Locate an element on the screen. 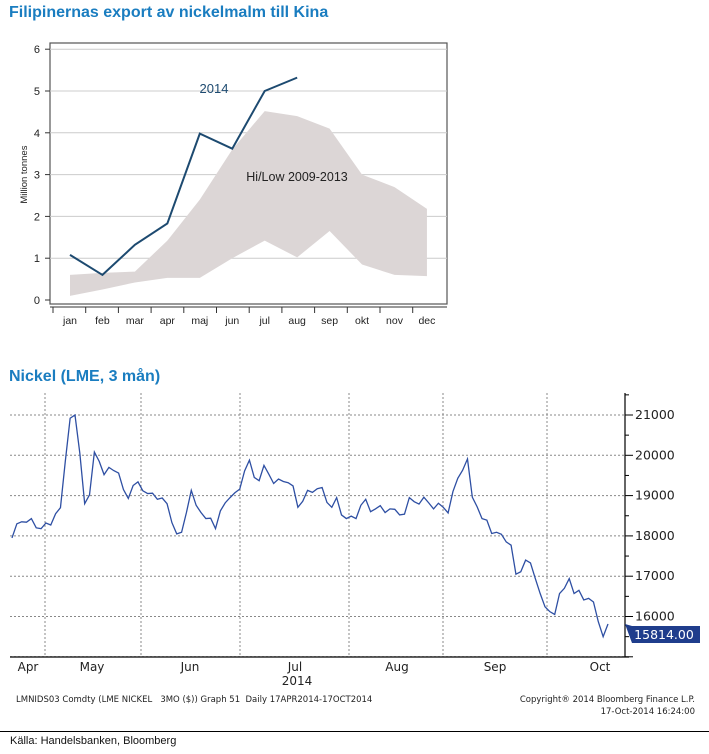 The width and height of the screenshot is (709, 754). chart1-series-label: 2014 is located at coordinates (214, 88).